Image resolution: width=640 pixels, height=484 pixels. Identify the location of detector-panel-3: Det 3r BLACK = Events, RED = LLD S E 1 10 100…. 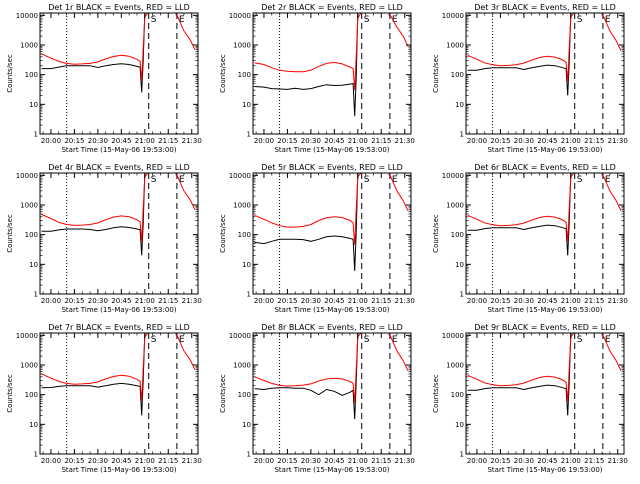
(530, 78).